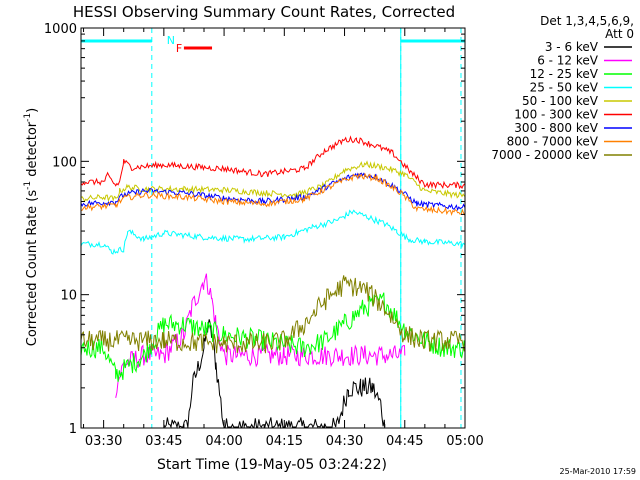 This screenshot has height=480, width=640. I want to click on legend-label: 50 - 100 keV, so click(560, 101).